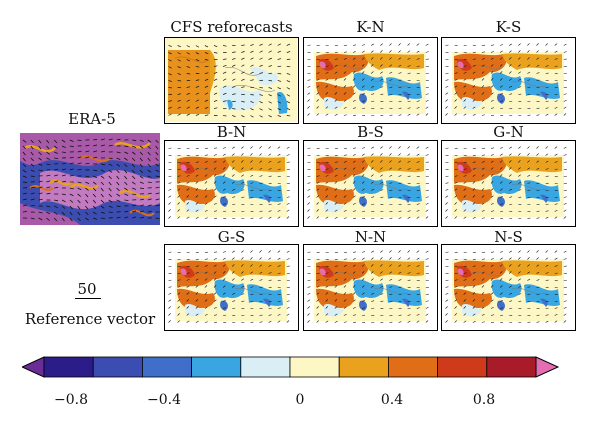 This screenshot has height=428, width=600. Describe the element at coordinates (87, 289) in the screenshot. I see `reference-value: 50` at that location.